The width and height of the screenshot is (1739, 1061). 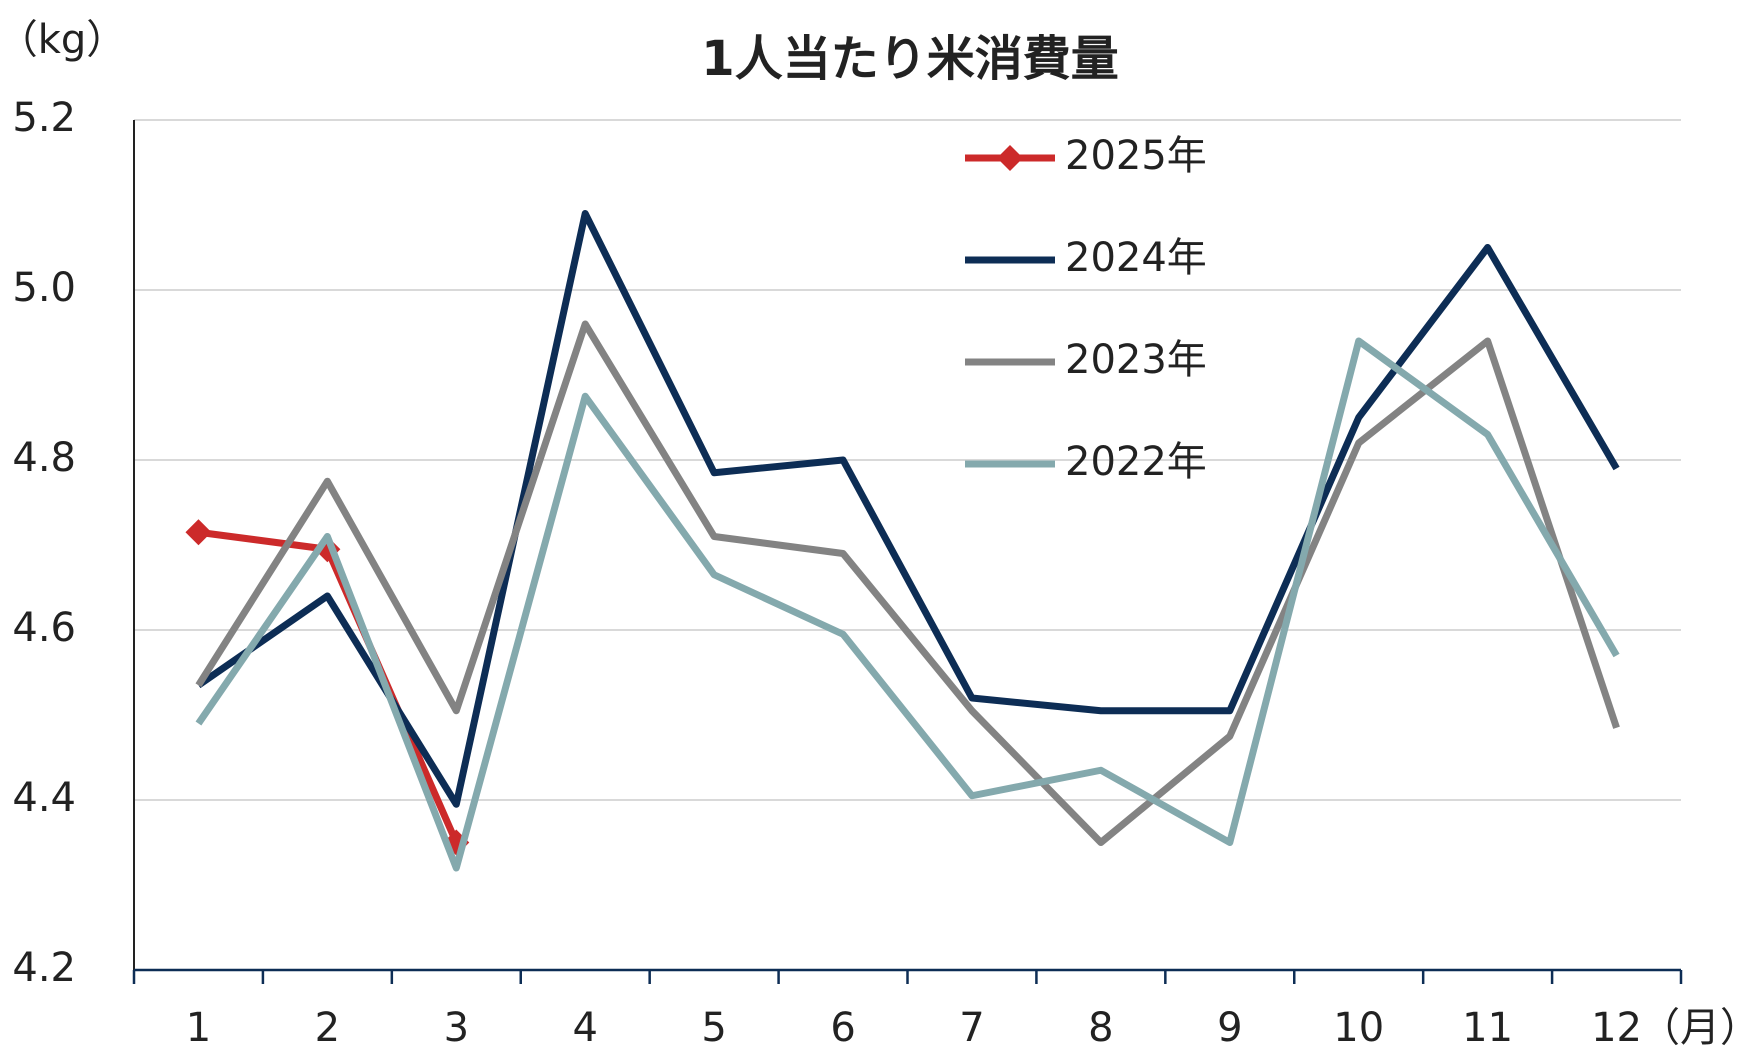 What do you see at coordinates (44, 458) in the screenshot?
I see `y-tick-label: 4.8` at bounding box center [44, 458].